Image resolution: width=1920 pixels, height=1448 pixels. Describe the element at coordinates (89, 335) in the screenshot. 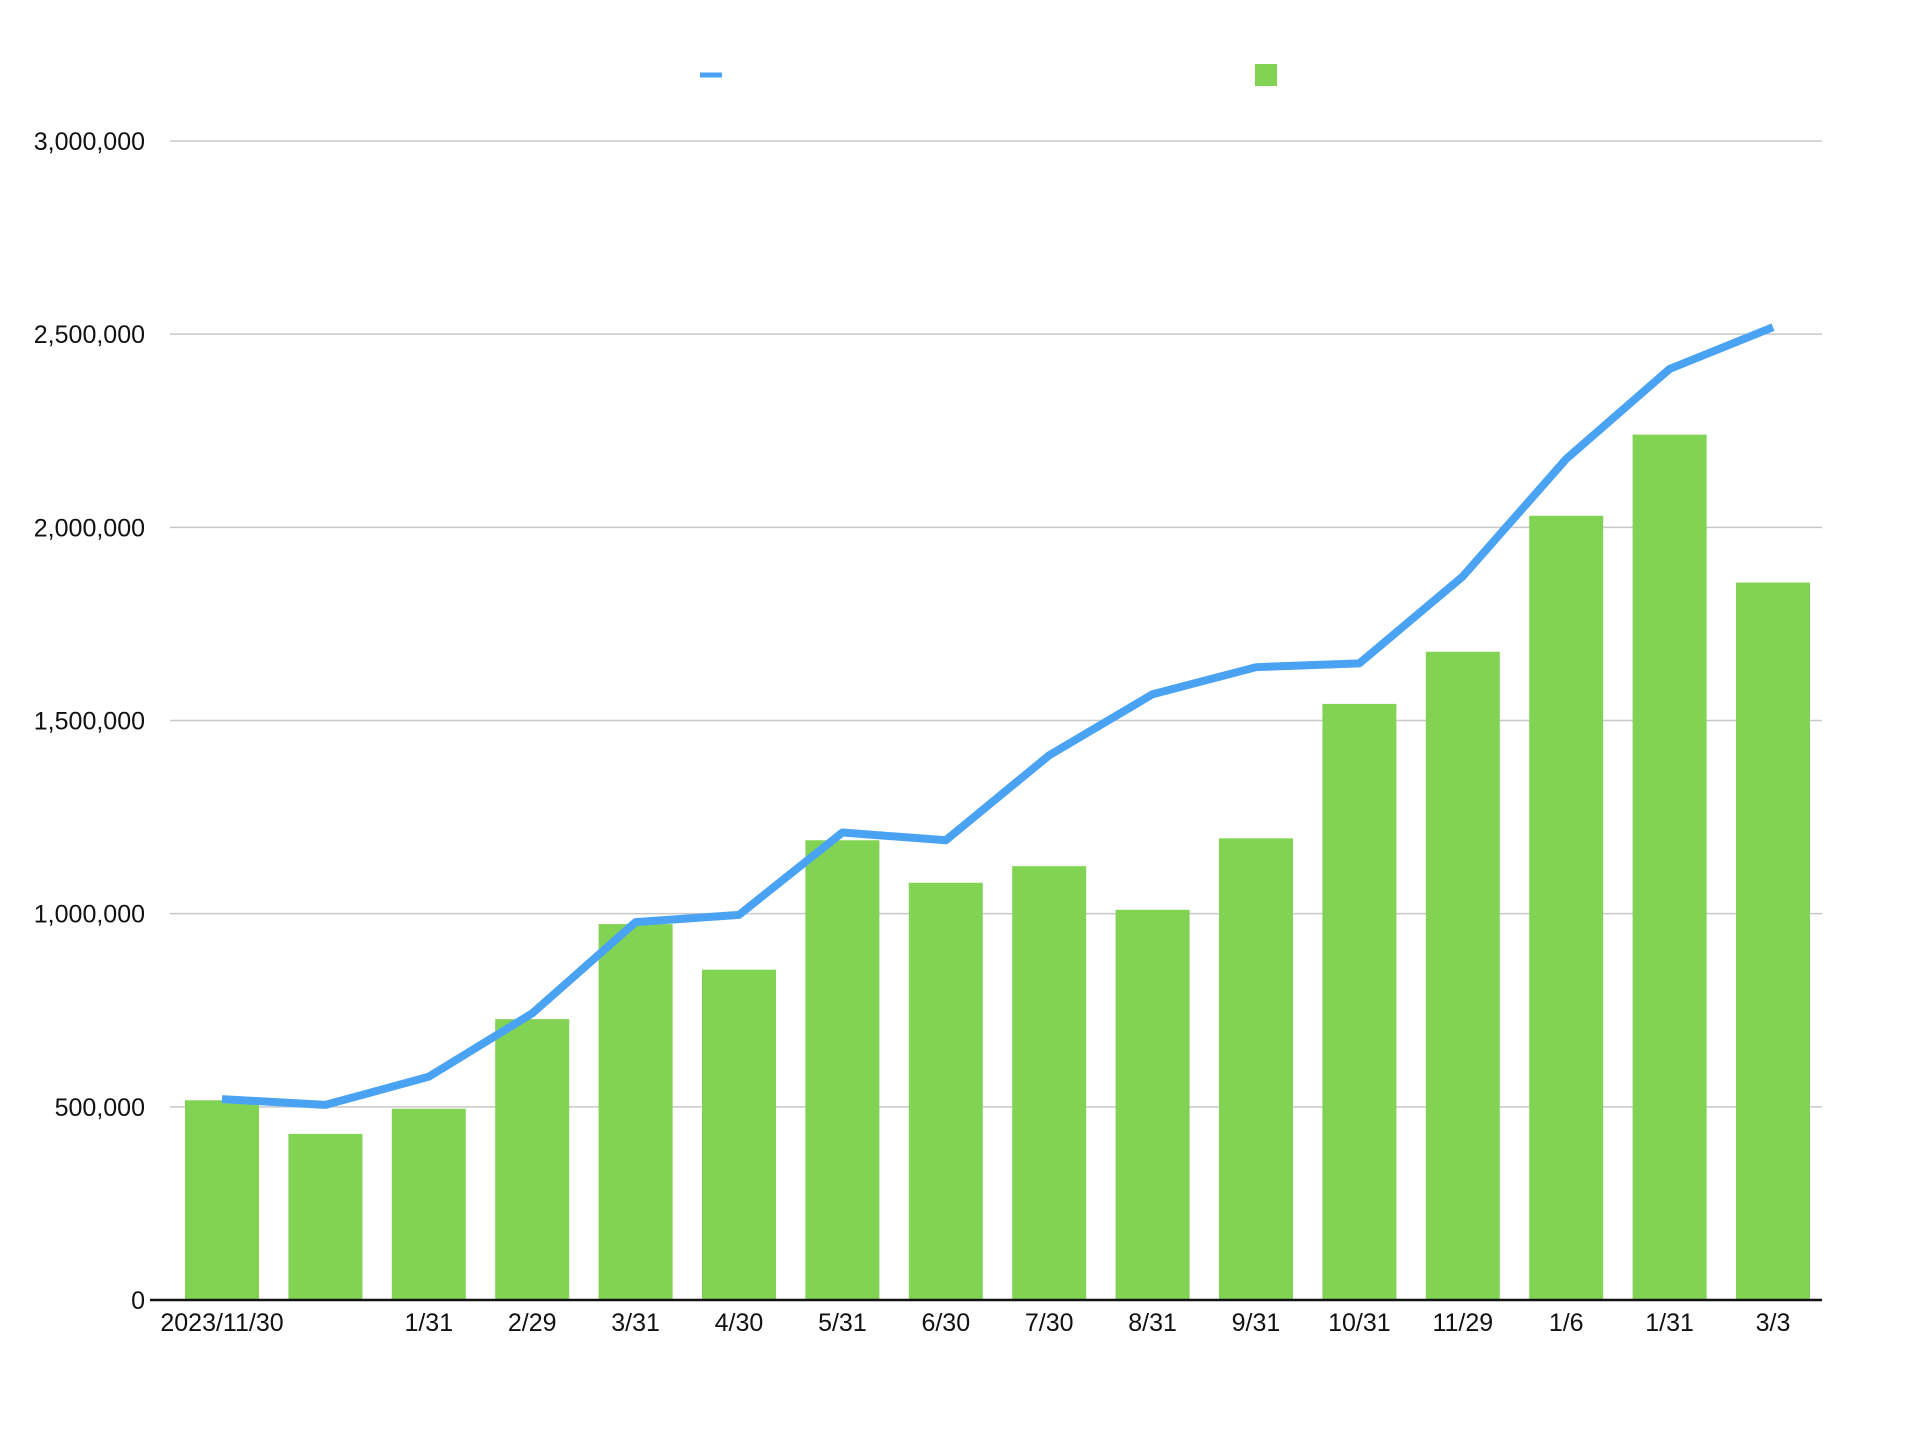

I see `y-tick-label: 2,500,000` at that location.